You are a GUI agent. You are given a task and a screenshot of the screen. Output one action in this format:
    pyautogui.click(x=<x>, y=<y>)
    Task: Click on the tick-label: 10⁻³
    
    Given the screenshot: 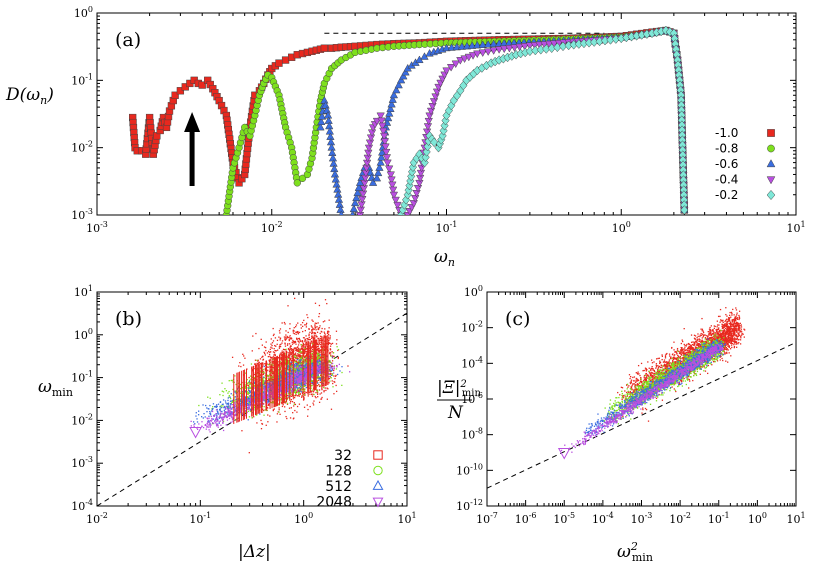 What is the action you would take?
    pyautogui.click(x=97, y=227)
    